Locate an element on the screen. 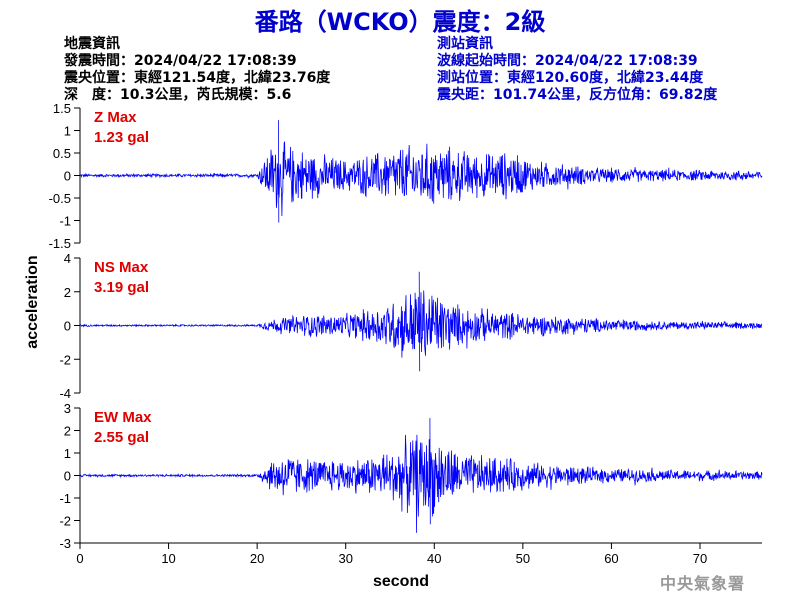 The width and height of the screenshot is (800, 600). z-y-tick-label: 0.5 is located at coordinates (62, 153).